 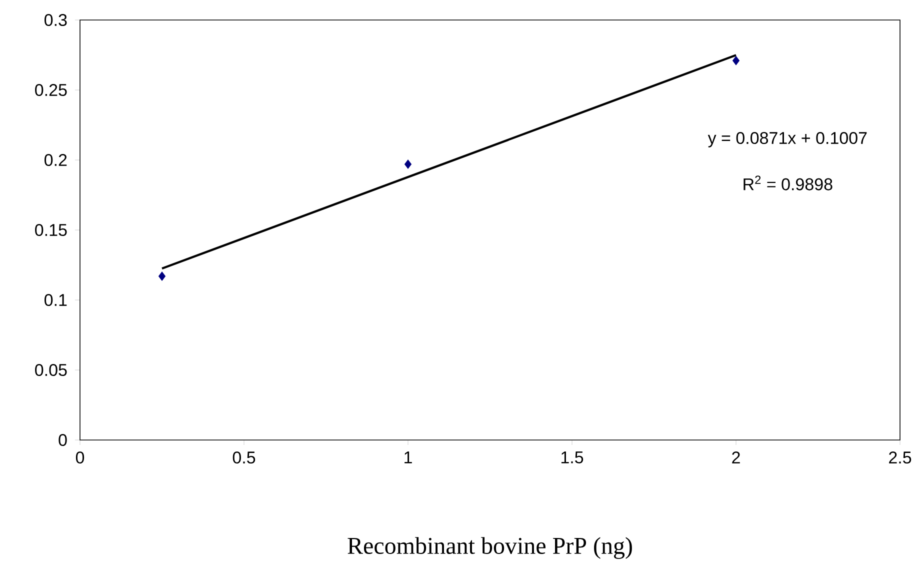 I want to click on annotation: R$^{2}$ = 0.9898, so click(x=788, y=183).